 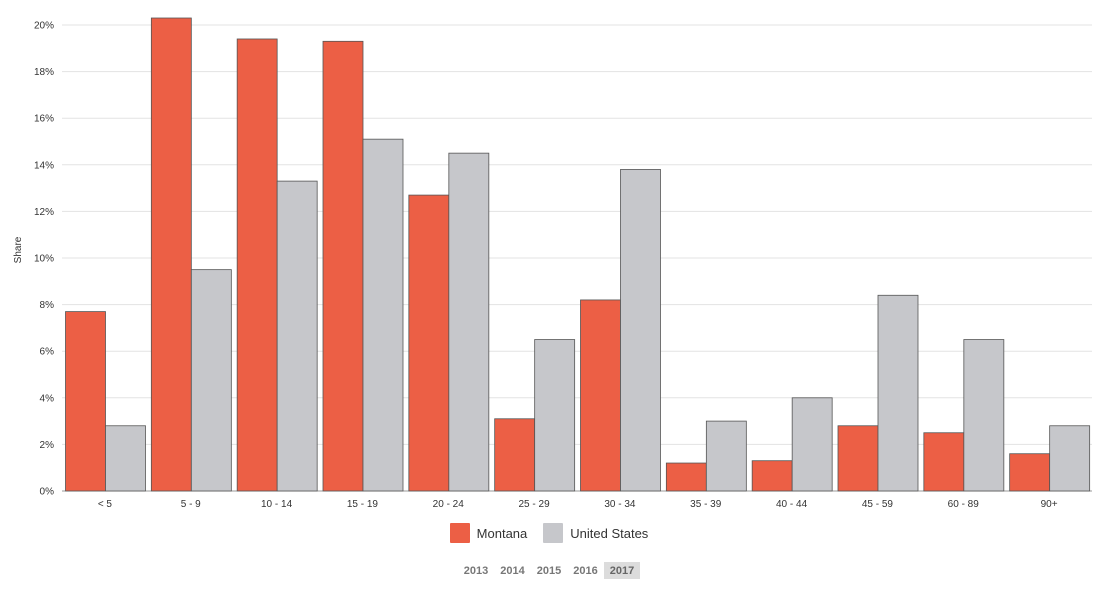 I want to click on x-tick-label: 15 - 19, so click(x=363, y=504).